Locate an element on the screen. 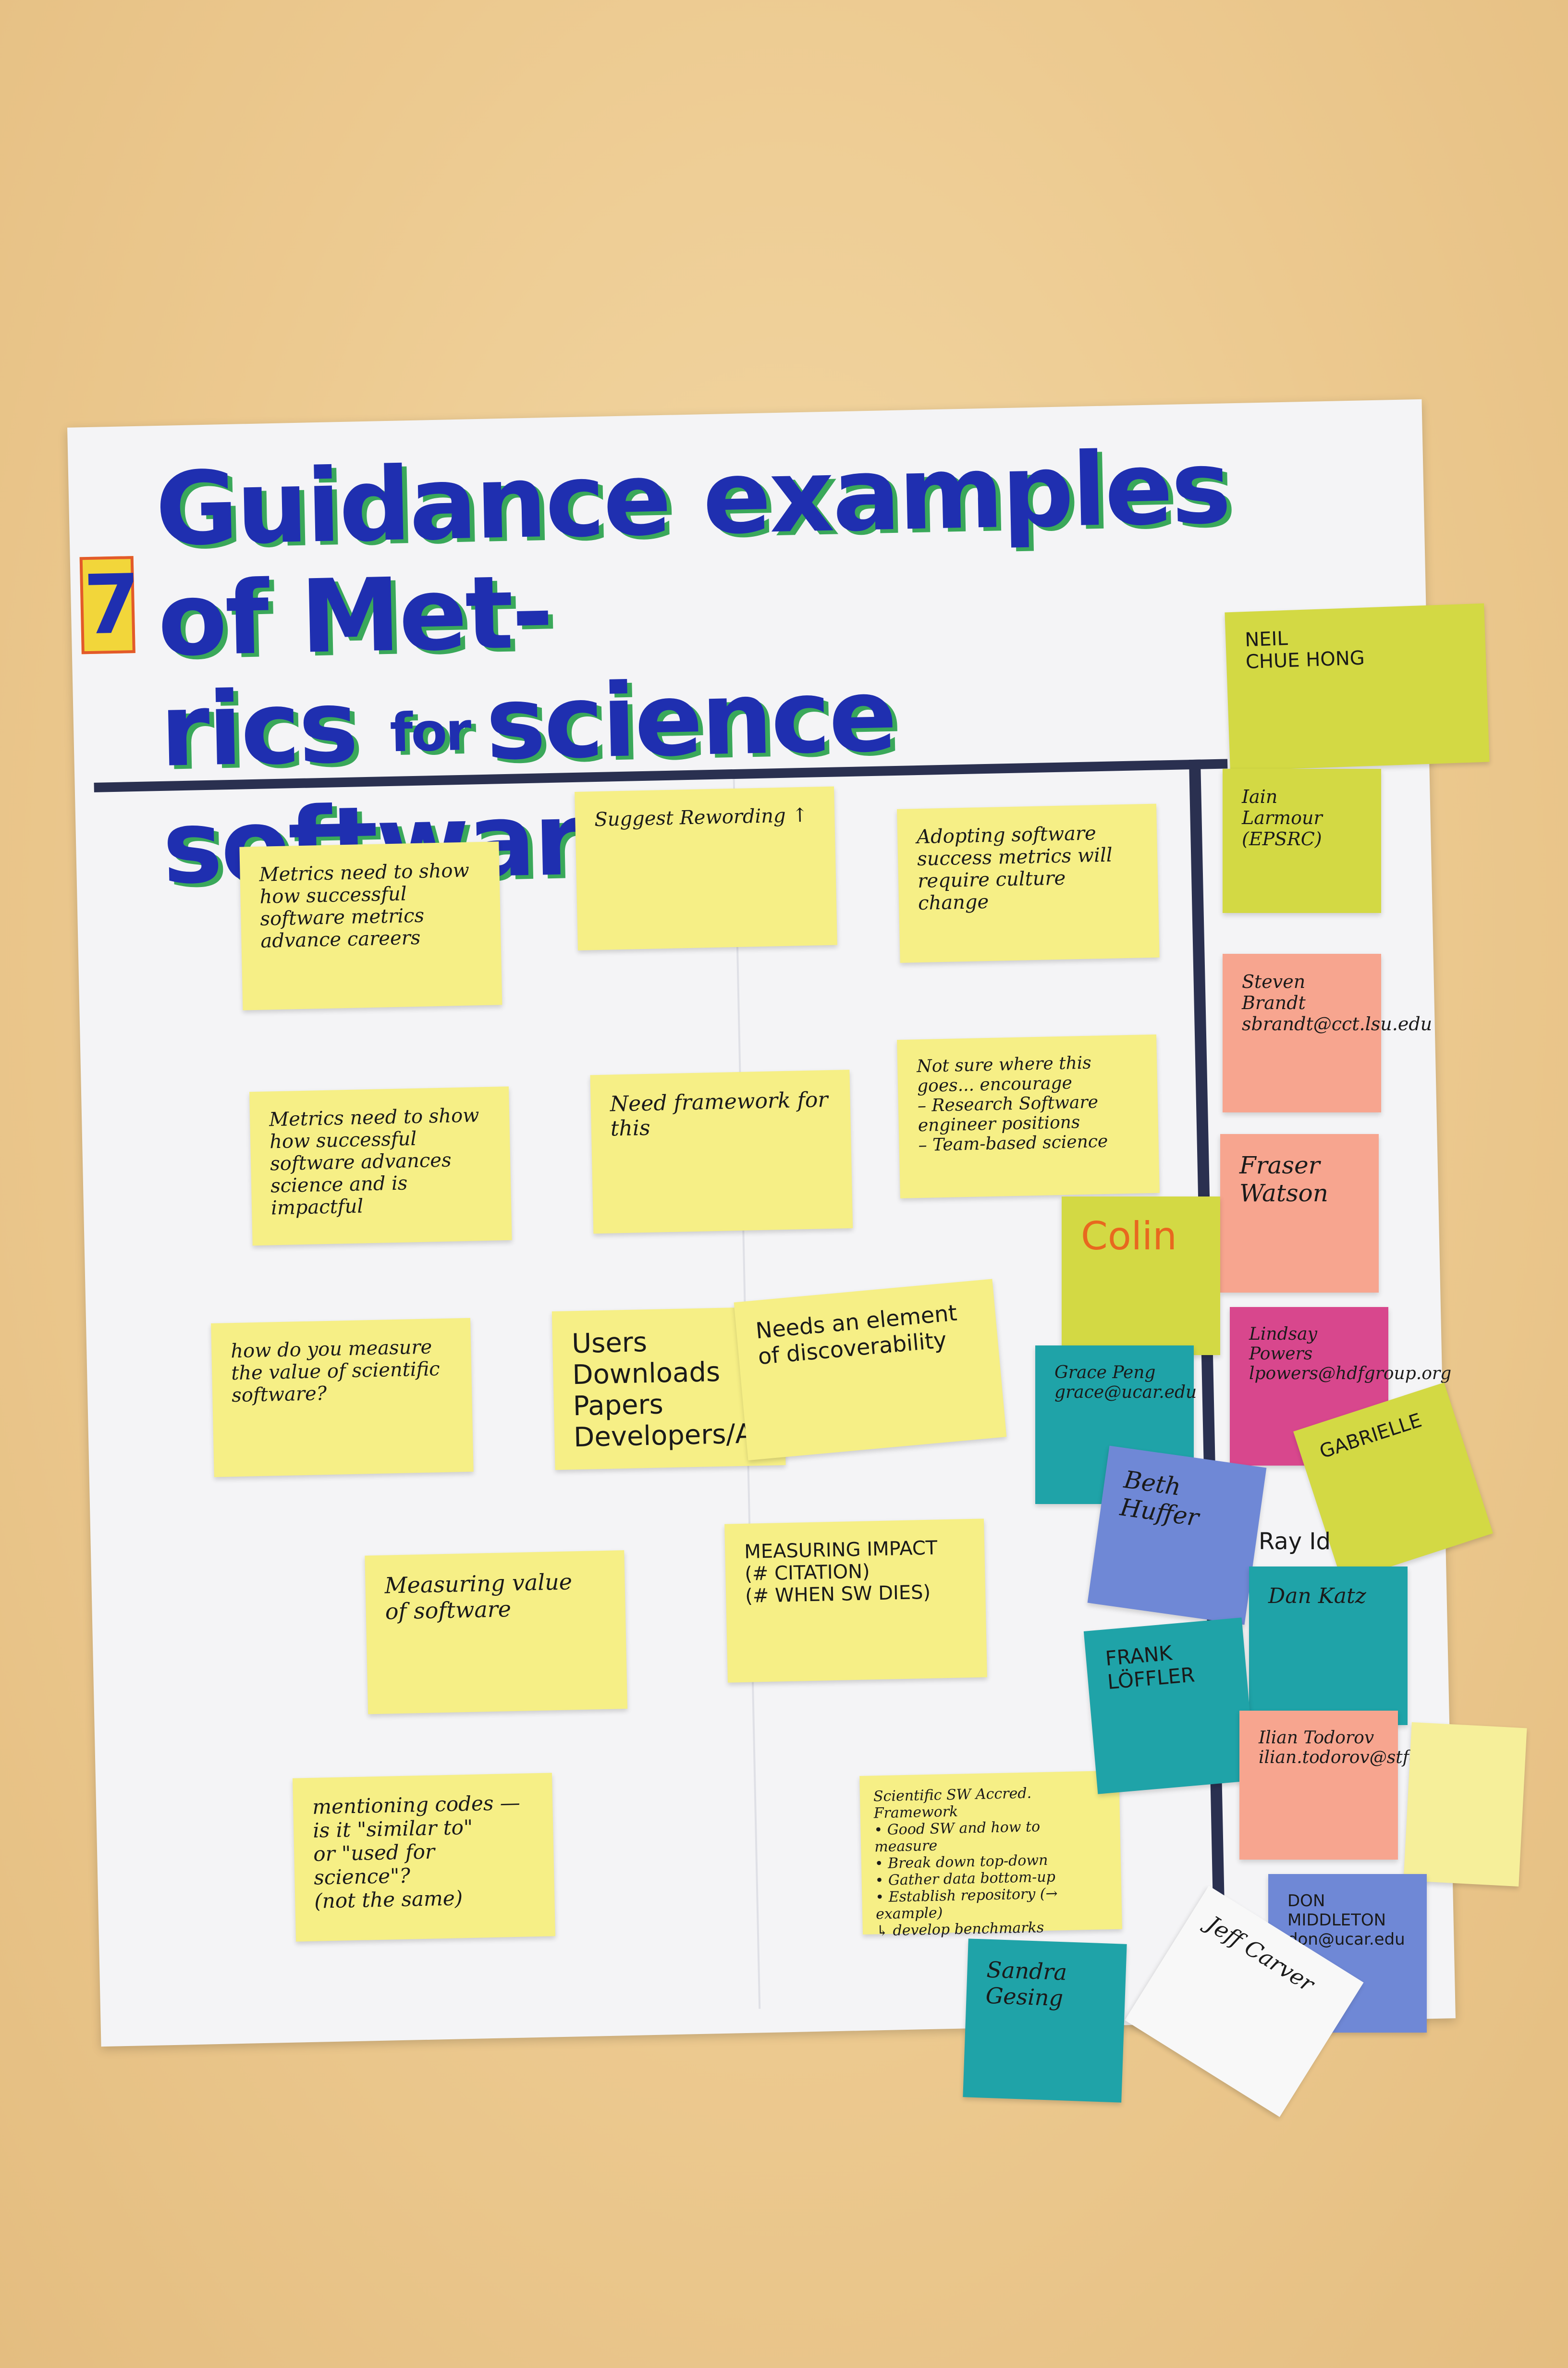  name-note-sandra: Sandra Gesing is located at coordinates (1045, 2020).